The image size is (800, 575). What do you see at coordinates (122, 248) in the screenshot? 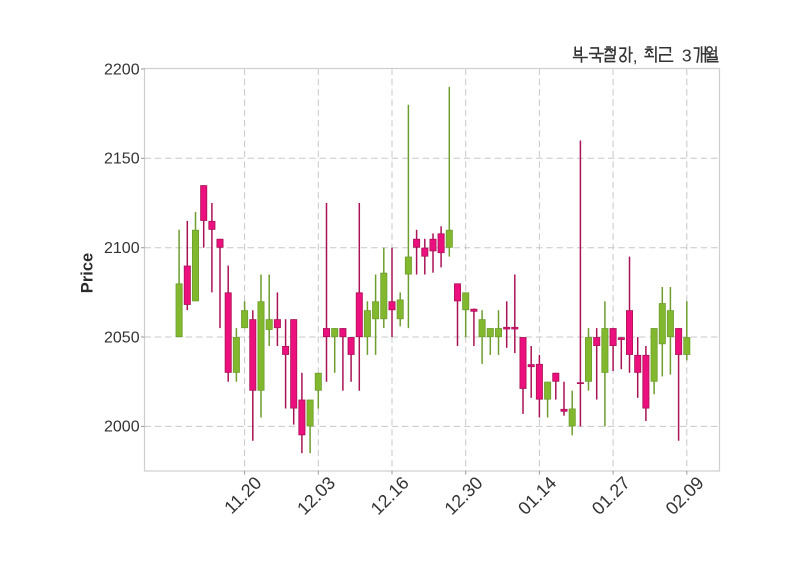
I see `svg-text: 2100` at bounding box center [122, 248].